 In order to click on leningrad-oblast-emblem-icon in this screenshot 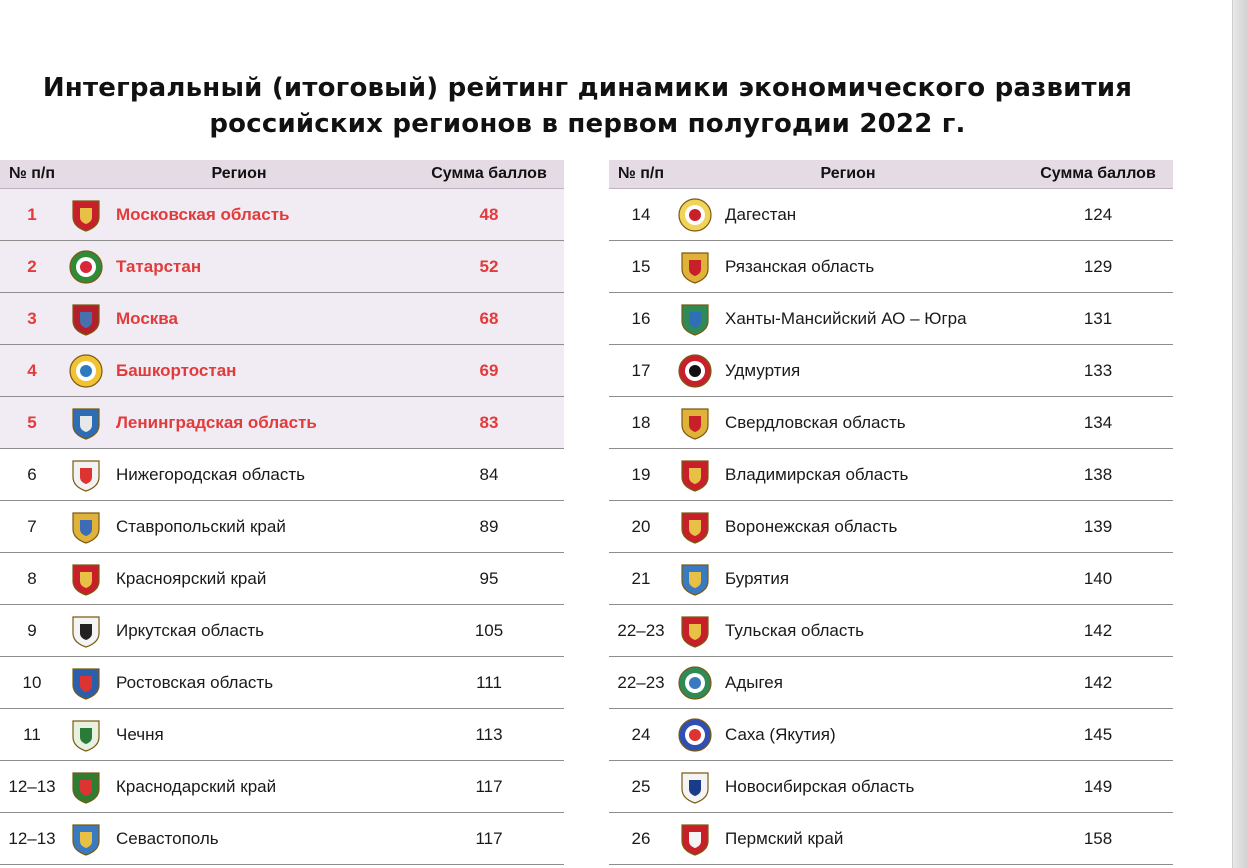, I will do `click(86, 423)`.